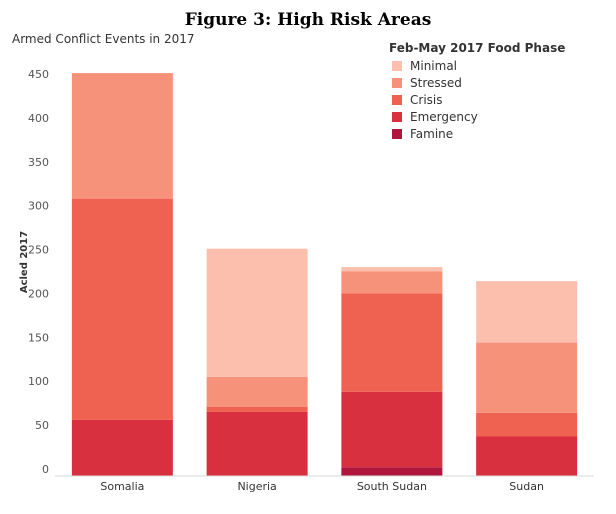 This screenshot has height=514, width=616. I want to click on x-tick-label: Sudan, so click(526, 486).